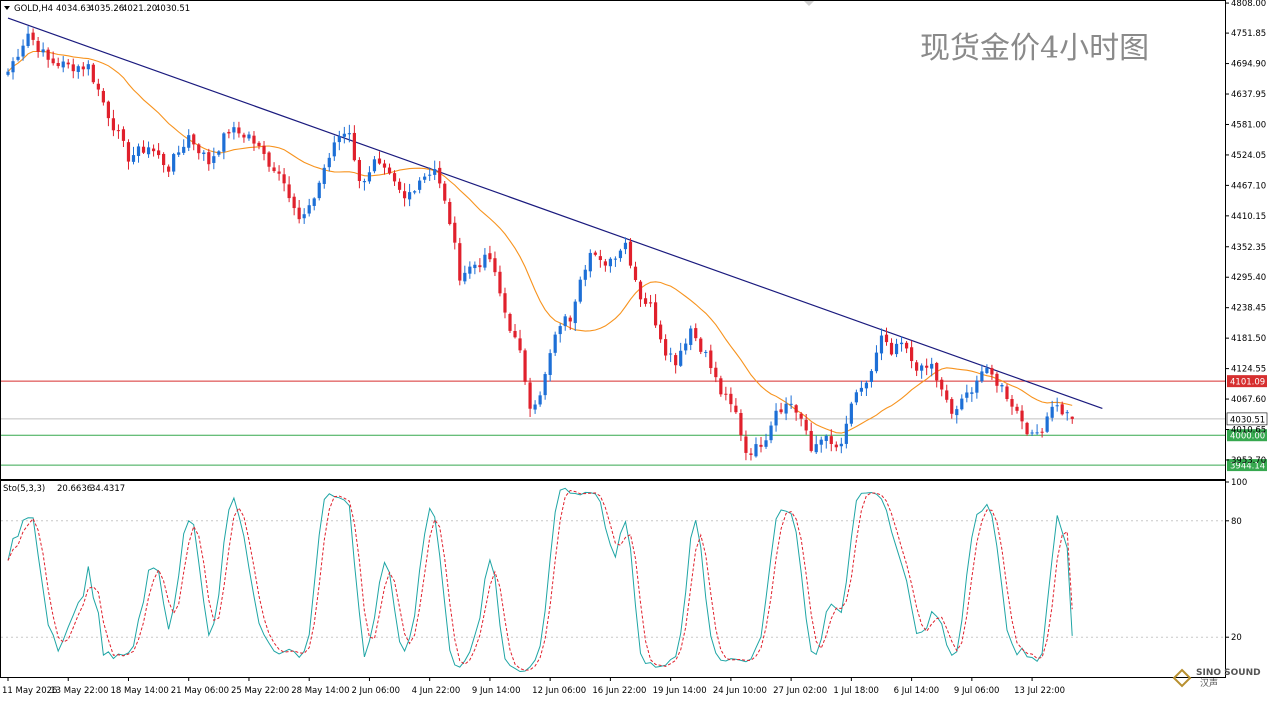 This screenshot has height=702, width=1268. I want to click on time-tick-label: 9 Jun 14:00, so click(496, 691).